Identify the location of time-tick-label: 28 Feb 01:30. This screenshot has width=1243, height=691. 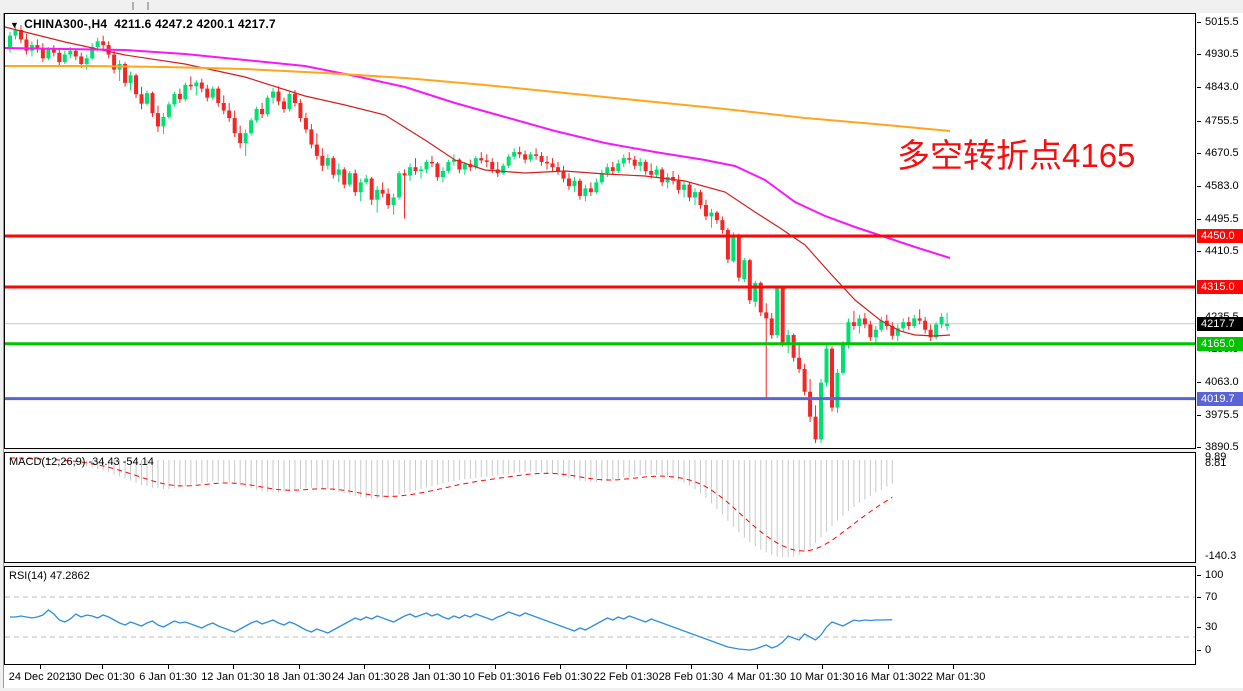
(691, 677).